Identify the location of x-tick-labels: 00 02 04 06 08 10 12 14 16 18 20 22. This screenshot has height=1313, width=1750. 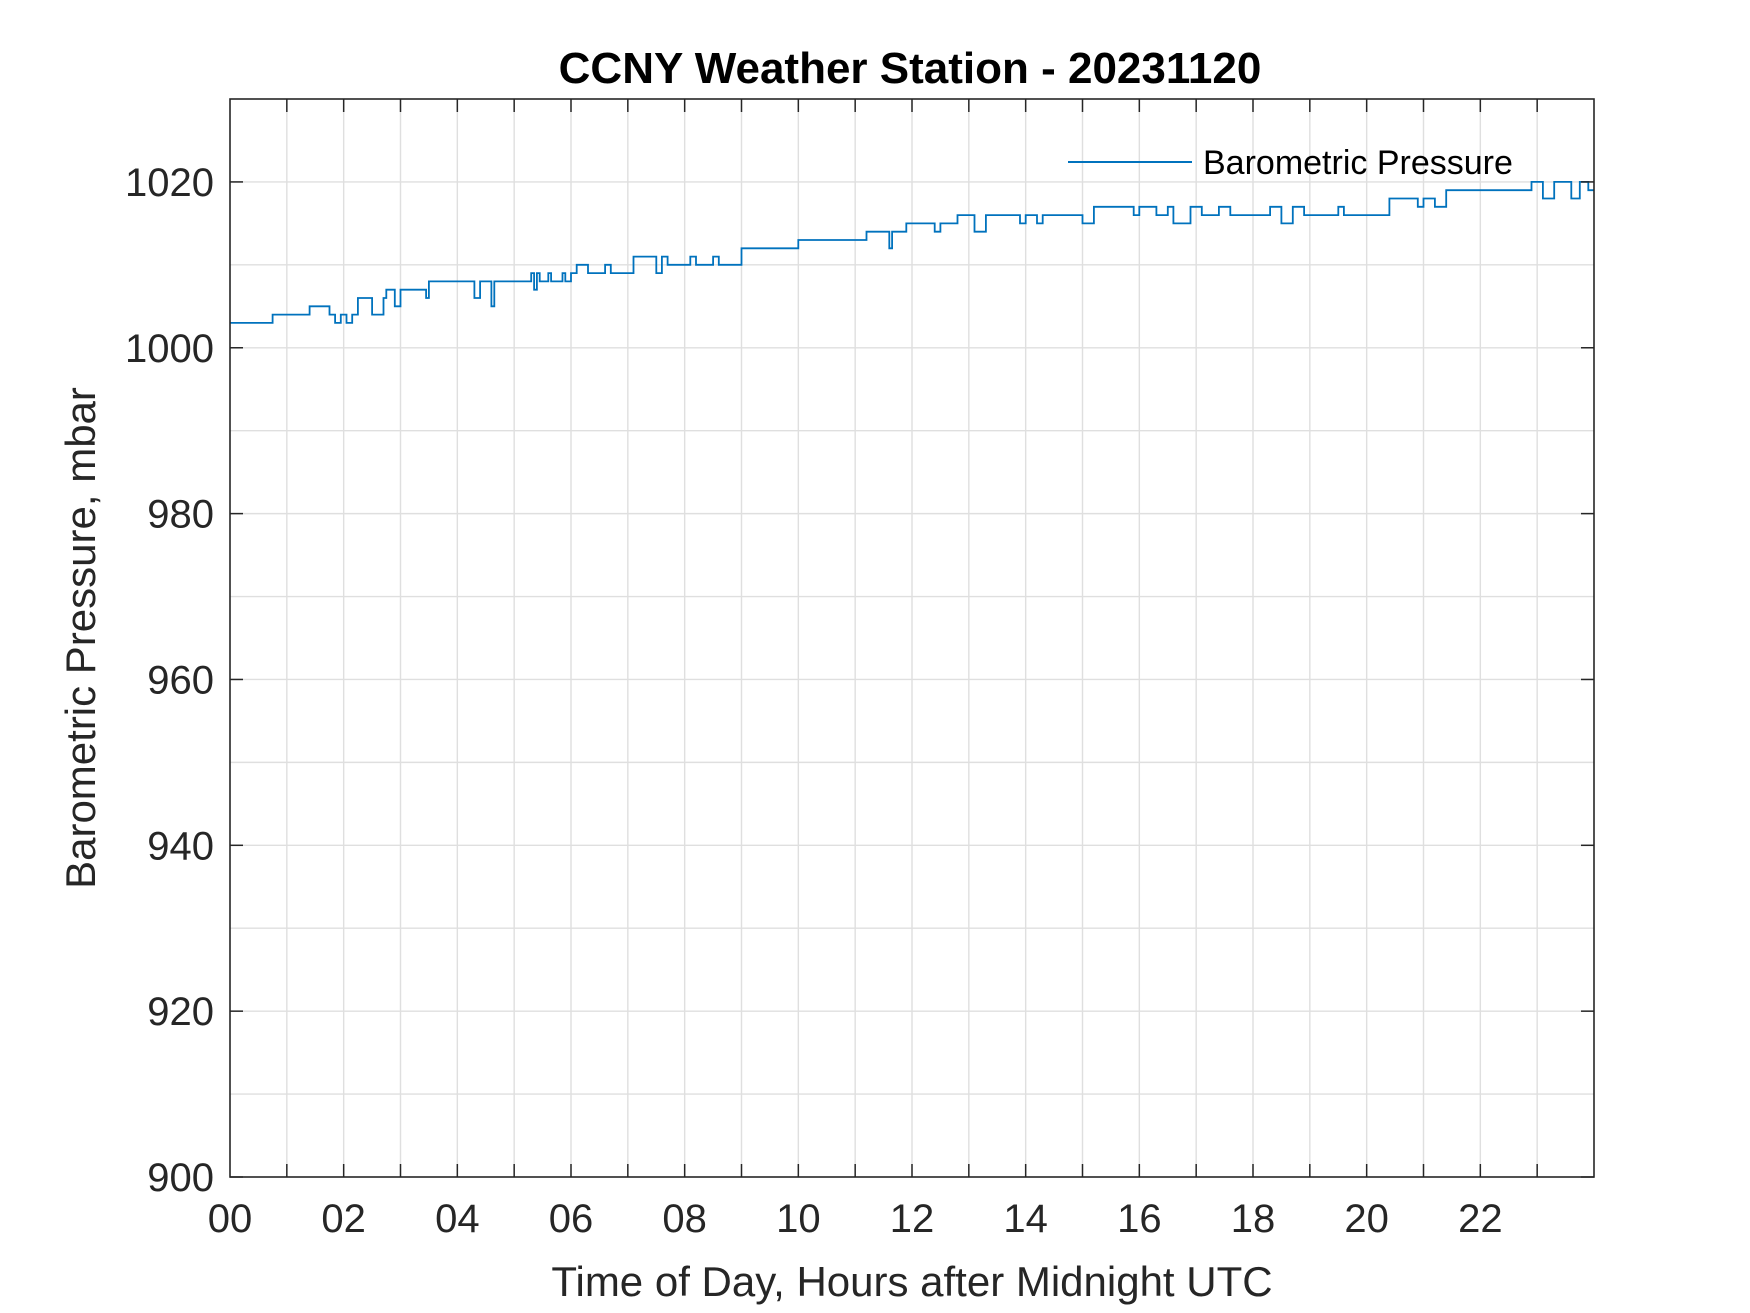
(855, 1219).